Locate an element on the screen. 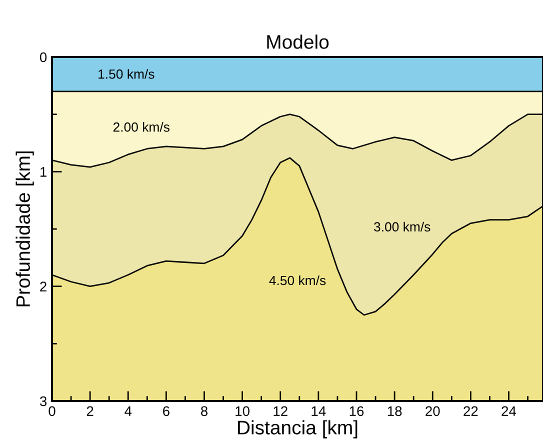 Image resolution: width=543 pixels, height=441 pixels. annotation: 2.00 km/s is located at coordinates (141, 127).